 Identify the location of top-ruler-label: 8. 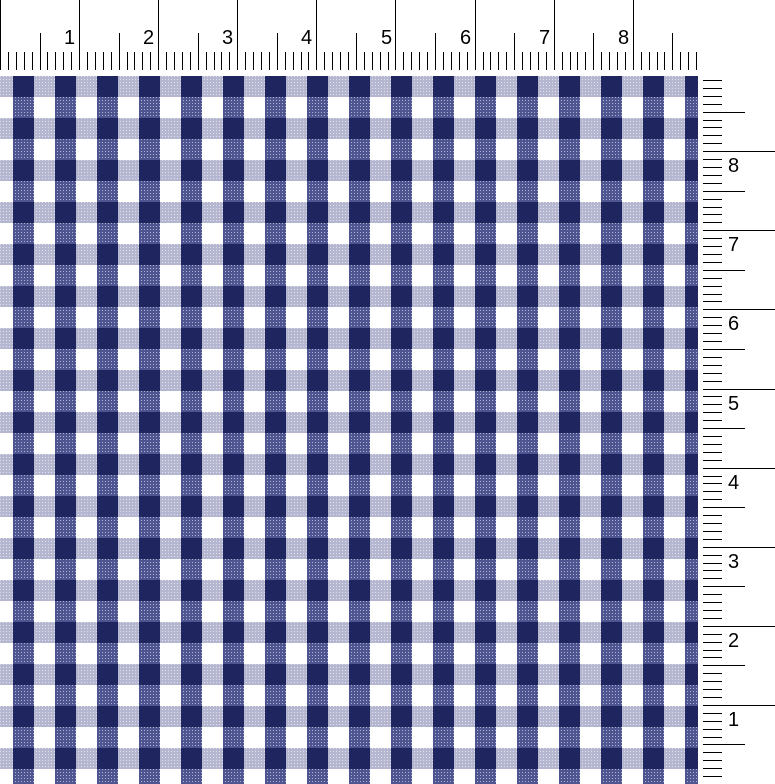
(624, 38).